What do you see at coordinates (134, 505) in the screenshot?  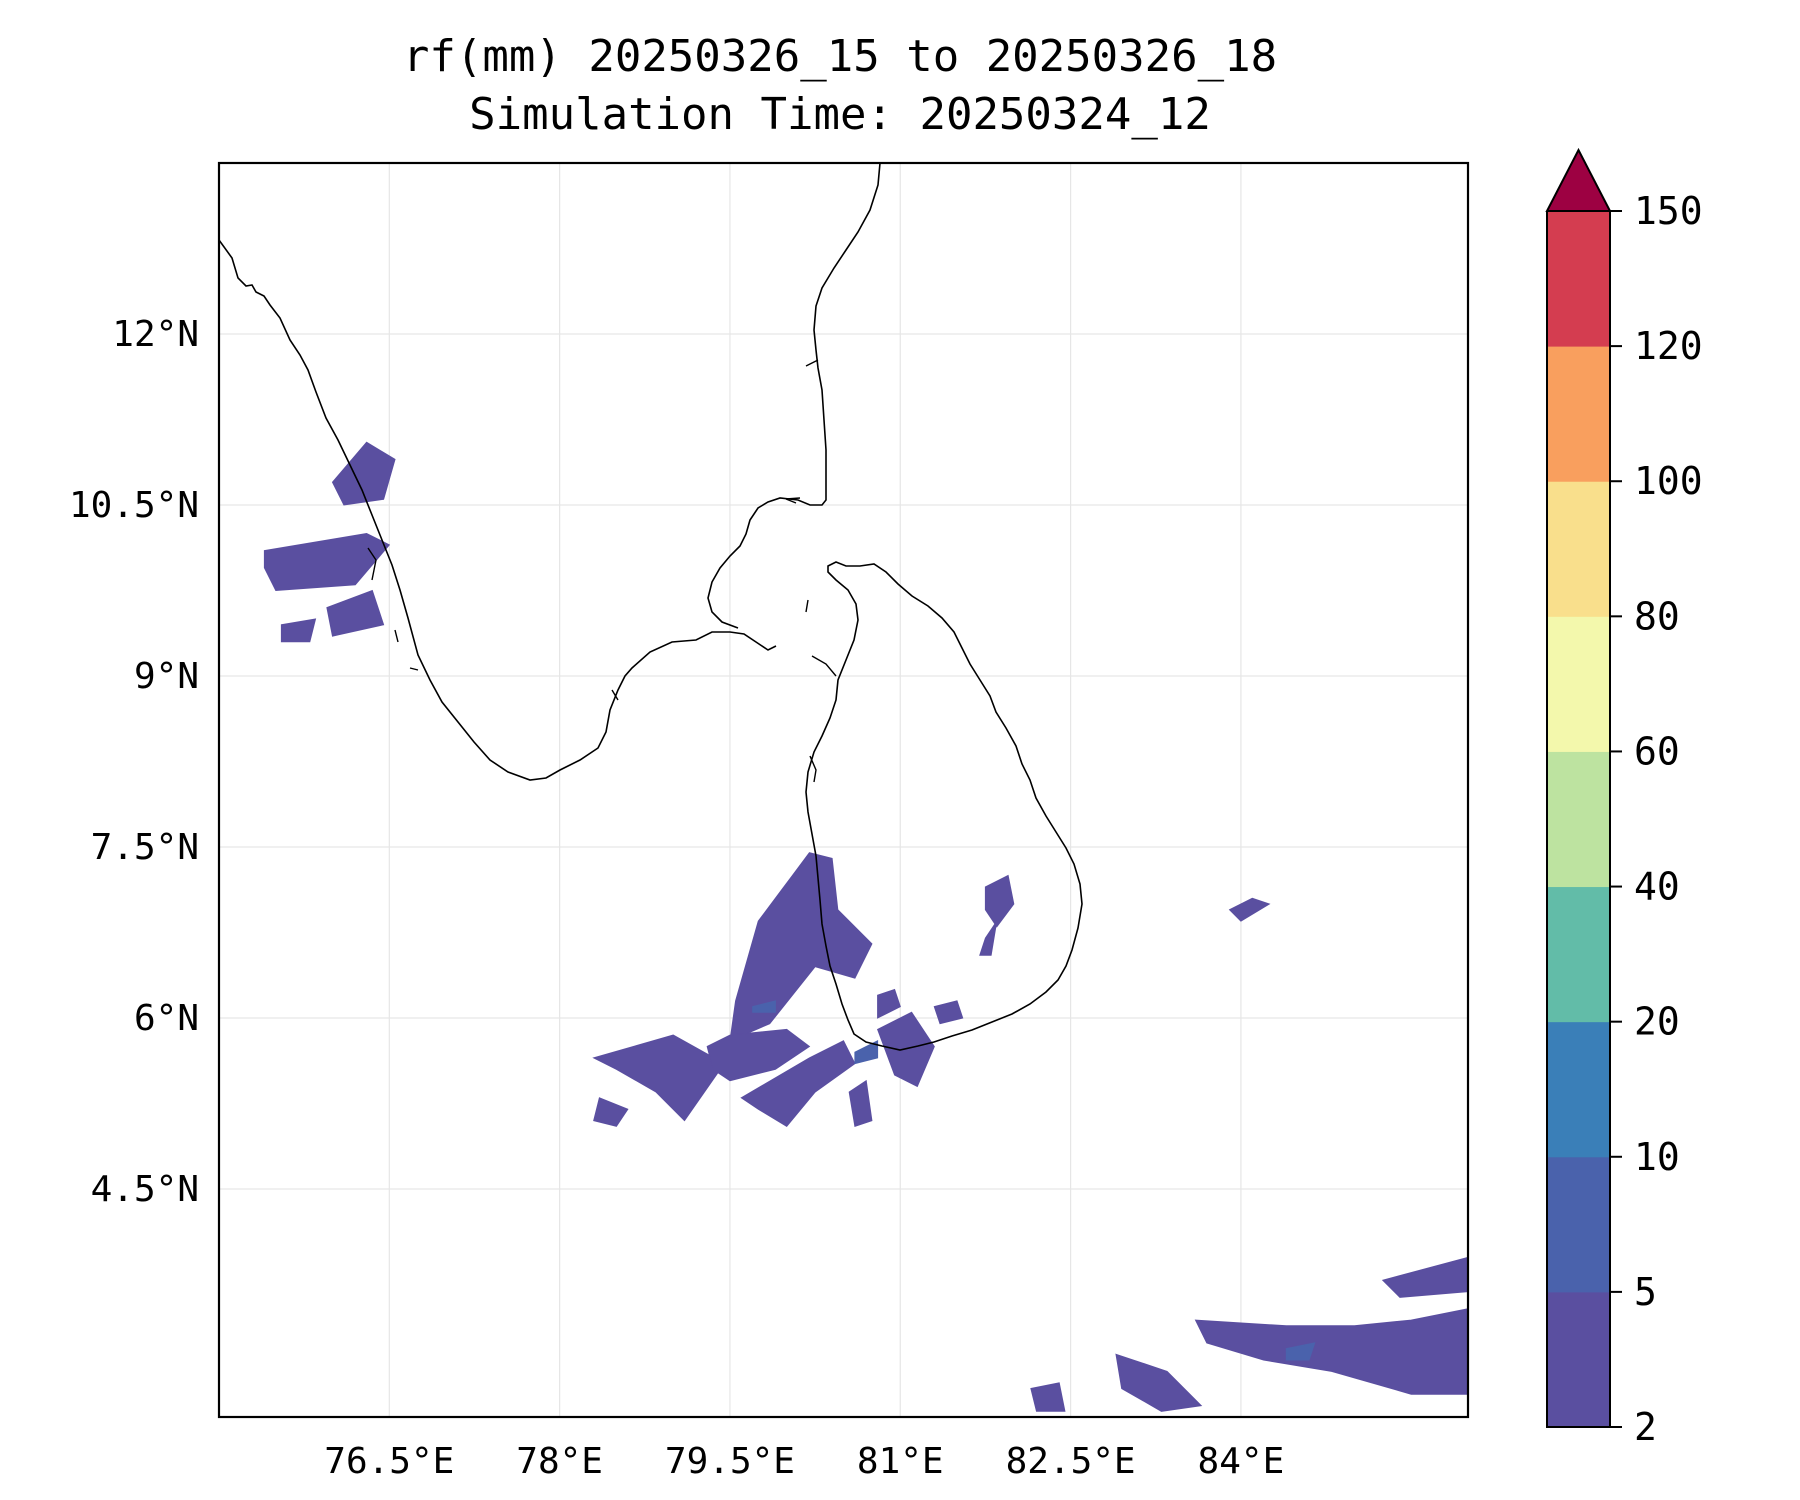 I see `y-tick-label: 10.5°N` at bounding box center [134, 505].